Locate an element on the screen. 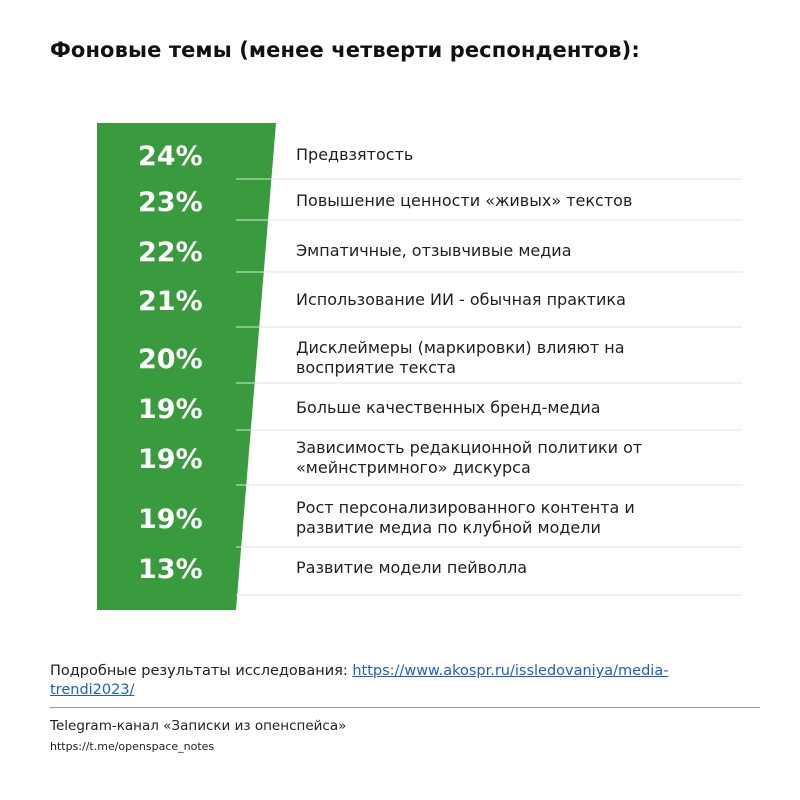  category-label: Развитие модели пейволла is located at coordinates (411, 567).